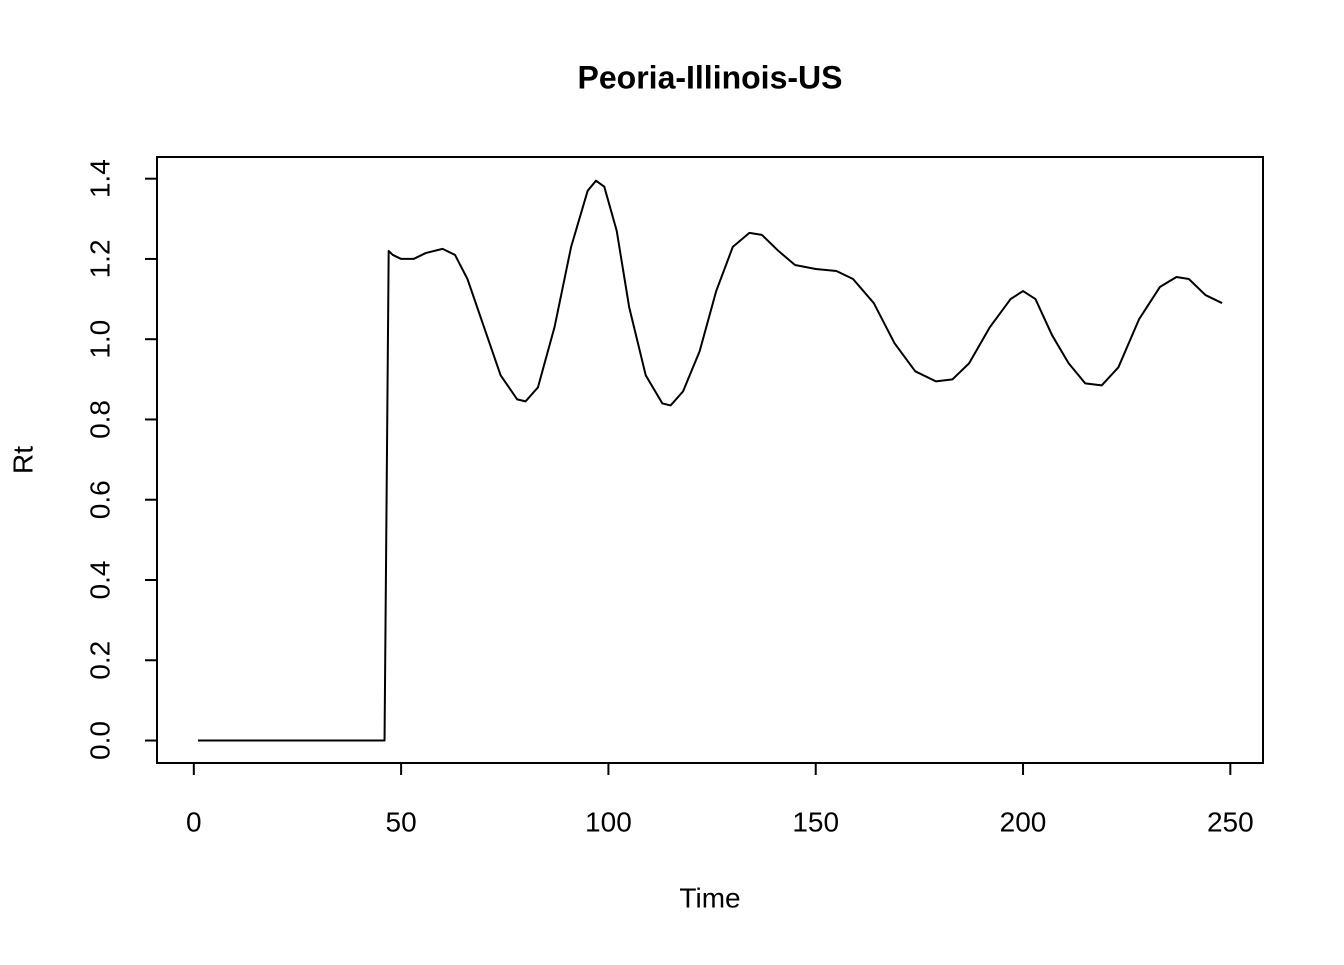 The image size is (1344, 965). Describe the element at coordinates (99, 580) in the screenshot. I see `y-tick-label: 0.4` at that location.